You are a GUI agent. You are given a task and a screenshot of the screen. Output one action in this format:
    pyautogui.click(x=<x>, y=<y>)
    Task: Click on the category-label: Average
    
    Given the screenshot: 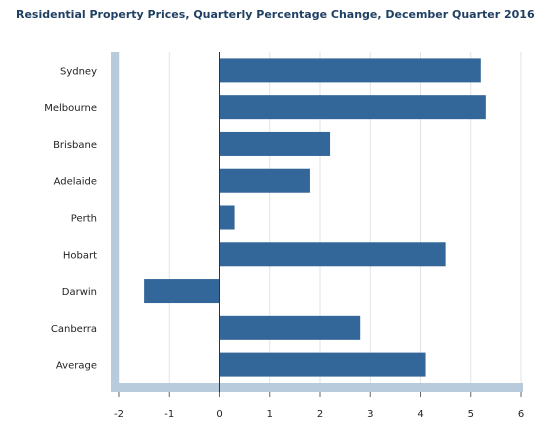 What is the action you would take?
    pyautogui.click(x=76, y=366)
    